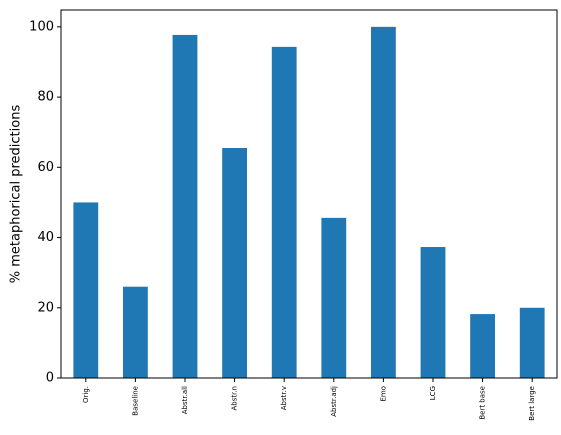 The height and width of the screenshot is (435, 561). Describe the element at coordinates (16, 194) in the screenshot. I see `y-axis-label: % metaphorical predictions` at that location.